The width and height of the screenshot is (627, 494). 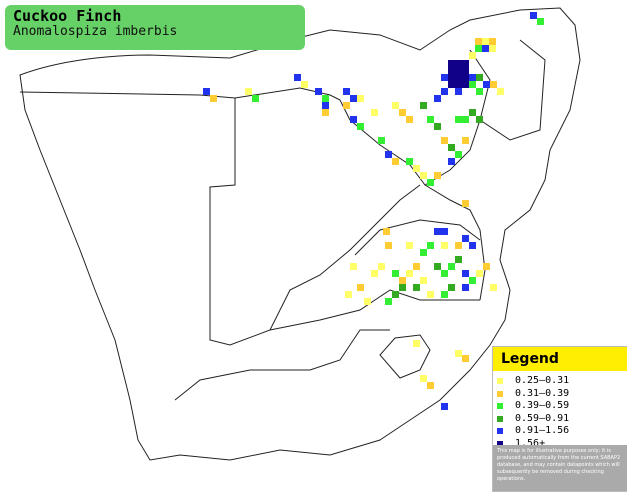 I want to click on legend-item: 0.59–0.91, so click(x=560, y=419).